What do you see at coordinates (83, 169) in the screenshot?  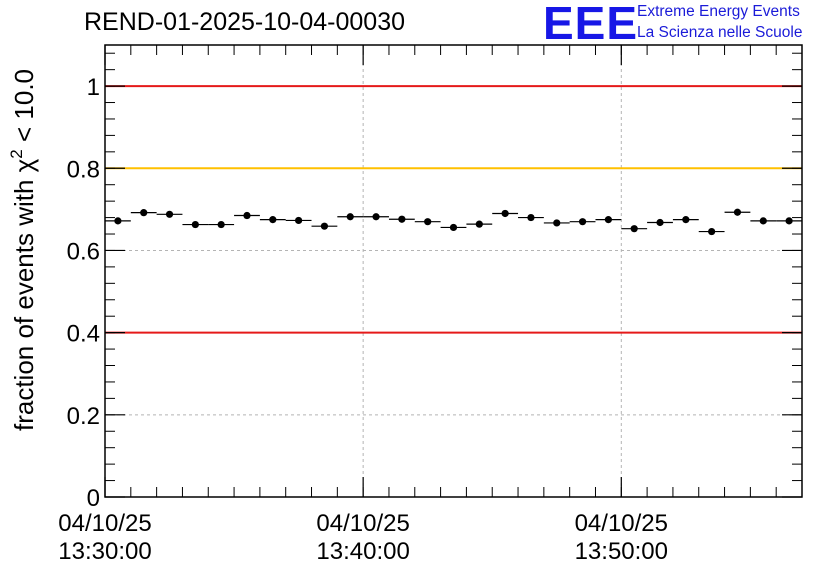 I see `y-tick-label: 0.8` at bounding box center [83, 169].